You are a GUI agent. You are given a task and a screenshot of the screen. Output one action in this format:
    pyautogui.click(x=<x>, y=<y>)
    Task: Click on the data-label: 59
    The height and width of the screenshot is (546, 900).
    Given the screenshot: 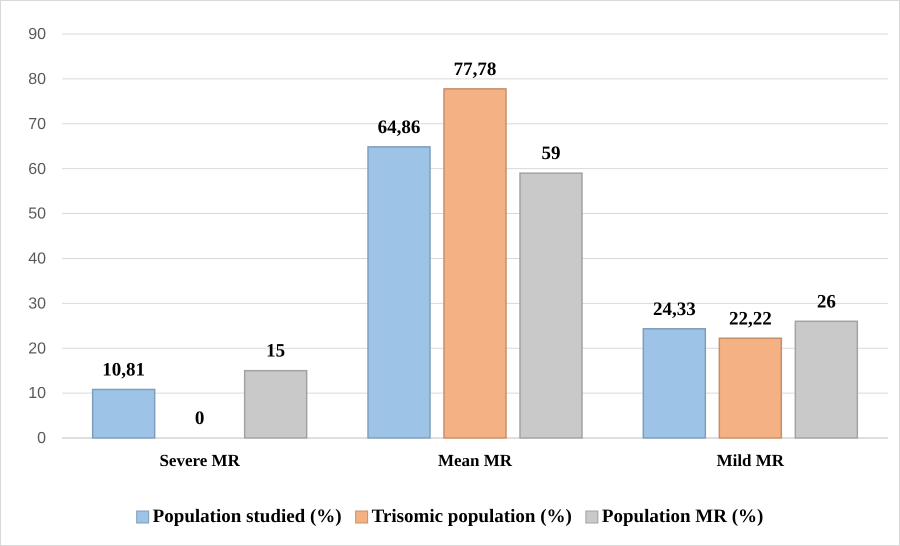 What is the action you would take?
    pyautogui.click(x=551, y=153)
    